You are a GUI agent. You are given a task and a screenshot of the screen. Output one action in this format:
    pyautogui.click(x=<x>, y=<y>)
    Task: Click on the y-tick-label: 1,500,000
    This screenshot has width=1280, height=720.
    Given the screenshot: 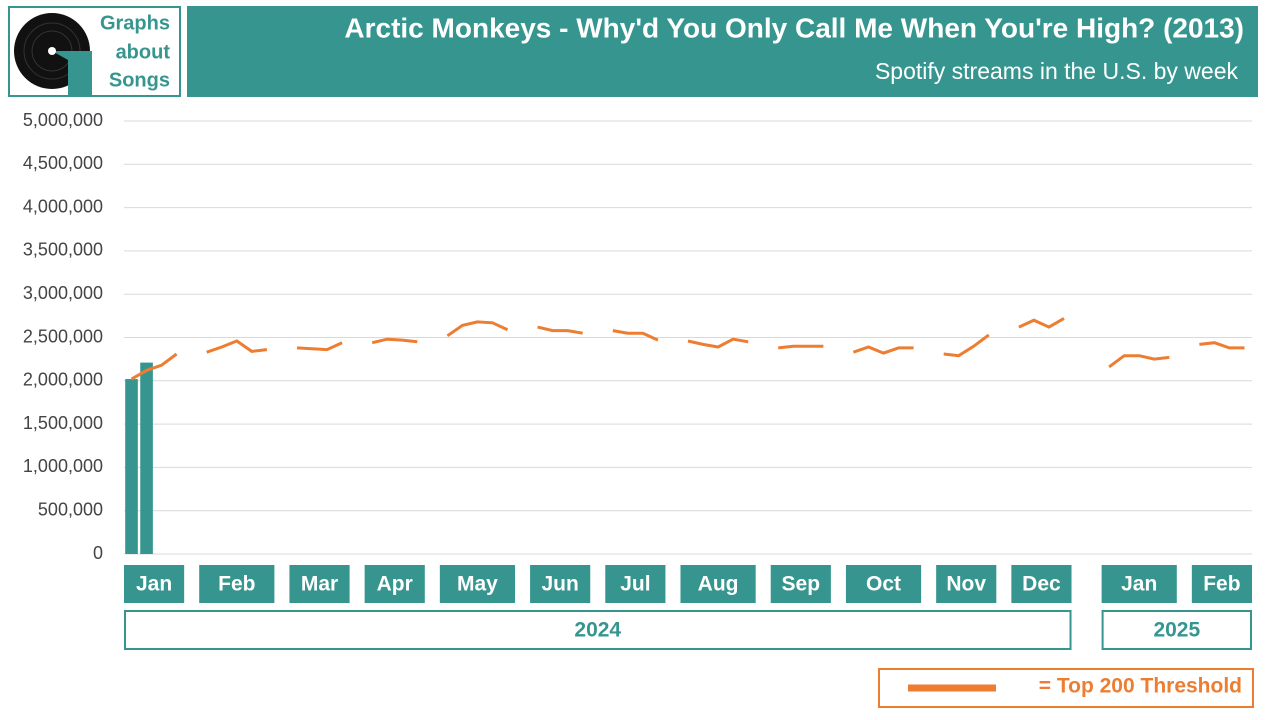 What is the action you would take?
    pyautogui.click(x=63, y=423)
    